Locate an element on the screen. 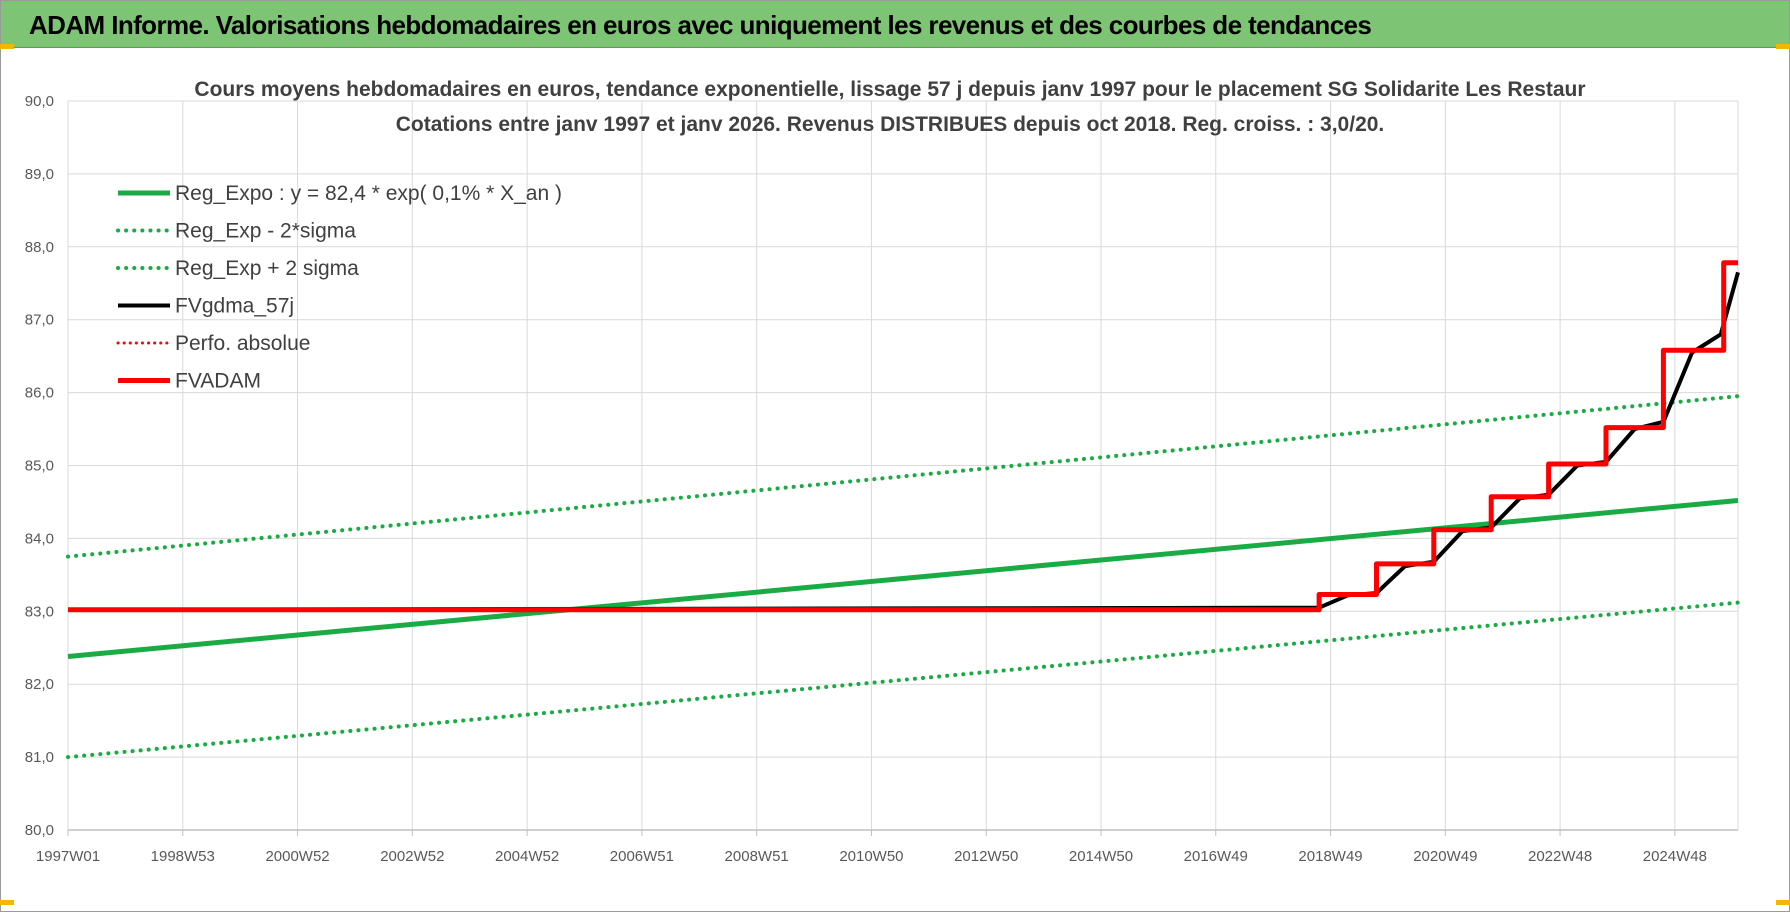  y-tick-label: 84,0 is located at coordinates (39, 538).